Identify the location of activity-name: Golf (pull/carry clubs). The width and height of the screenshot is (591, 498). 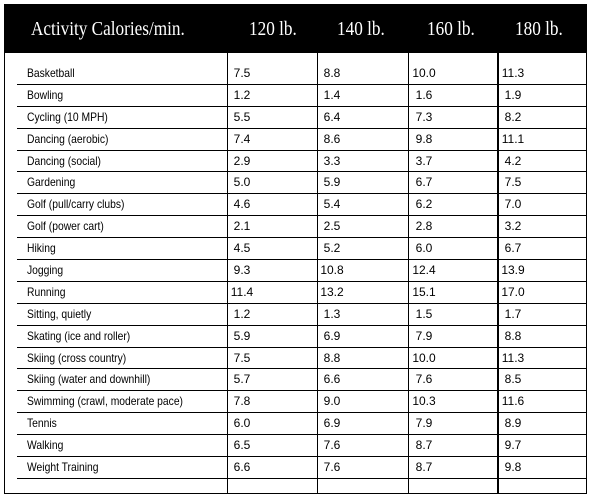
(76, 204).